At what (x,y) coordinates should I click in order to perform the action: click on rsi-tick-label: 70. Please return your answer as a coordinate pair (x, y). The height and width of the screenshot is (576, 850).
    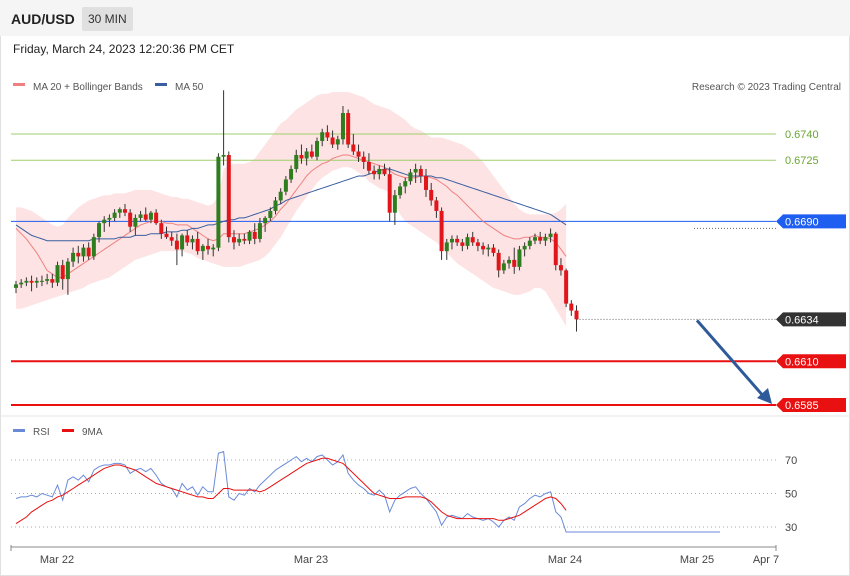
    Looking at the image, I should click on (791, 461).